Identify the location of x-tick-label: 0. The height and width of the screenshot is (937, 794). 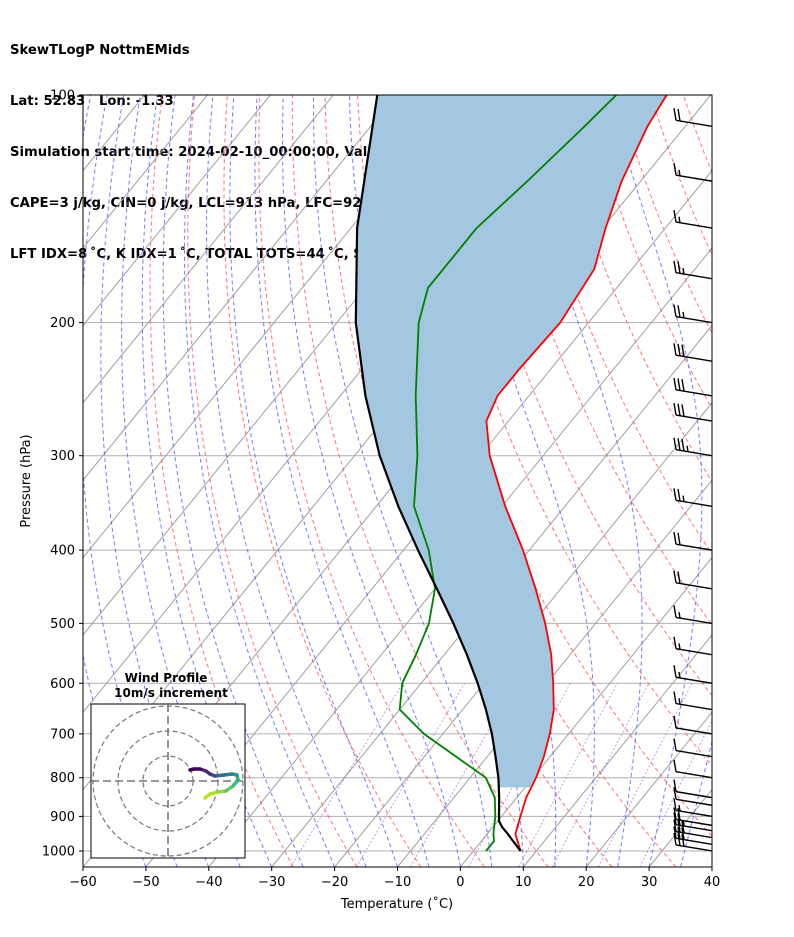
(460, 882).